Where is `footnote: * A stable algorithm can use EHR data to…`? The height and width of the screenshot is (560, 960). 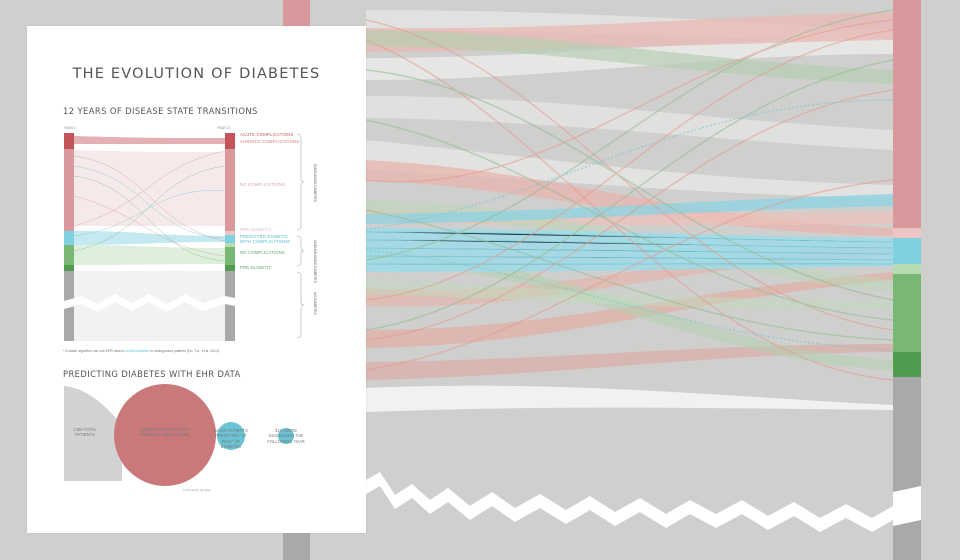
footnote: * A stable algorithm can use EHR data to… is located at coordinates (141, 351).